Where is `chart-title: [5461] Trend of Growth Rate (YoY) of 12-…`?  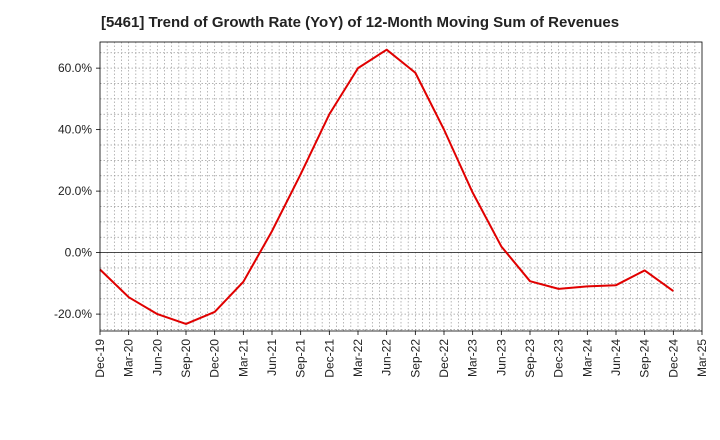
chart-title: [5461] Trend of Growth Rate (YoY) of 12-… is located at coordinates (360, 22).